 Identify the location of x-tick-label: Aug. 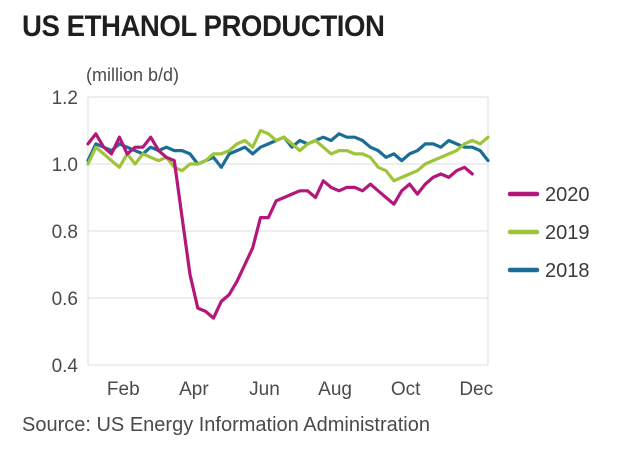
(335, 389).